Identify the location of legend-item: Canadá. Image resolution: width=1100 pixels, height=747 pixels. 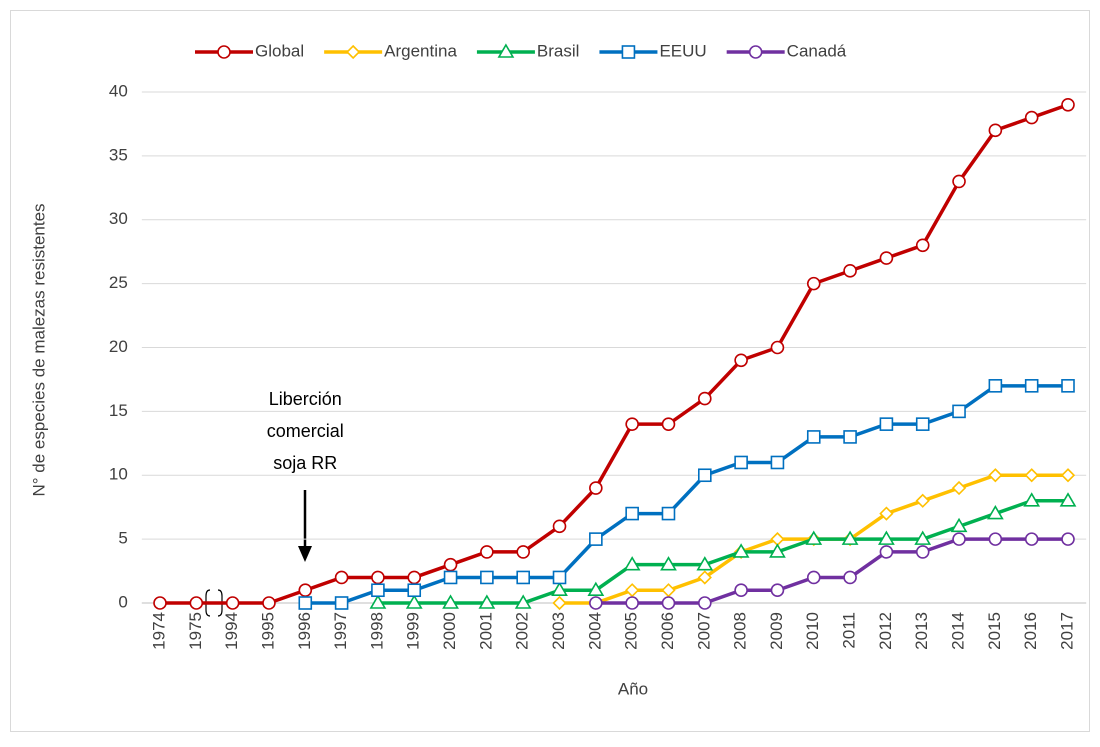
(786, 50).